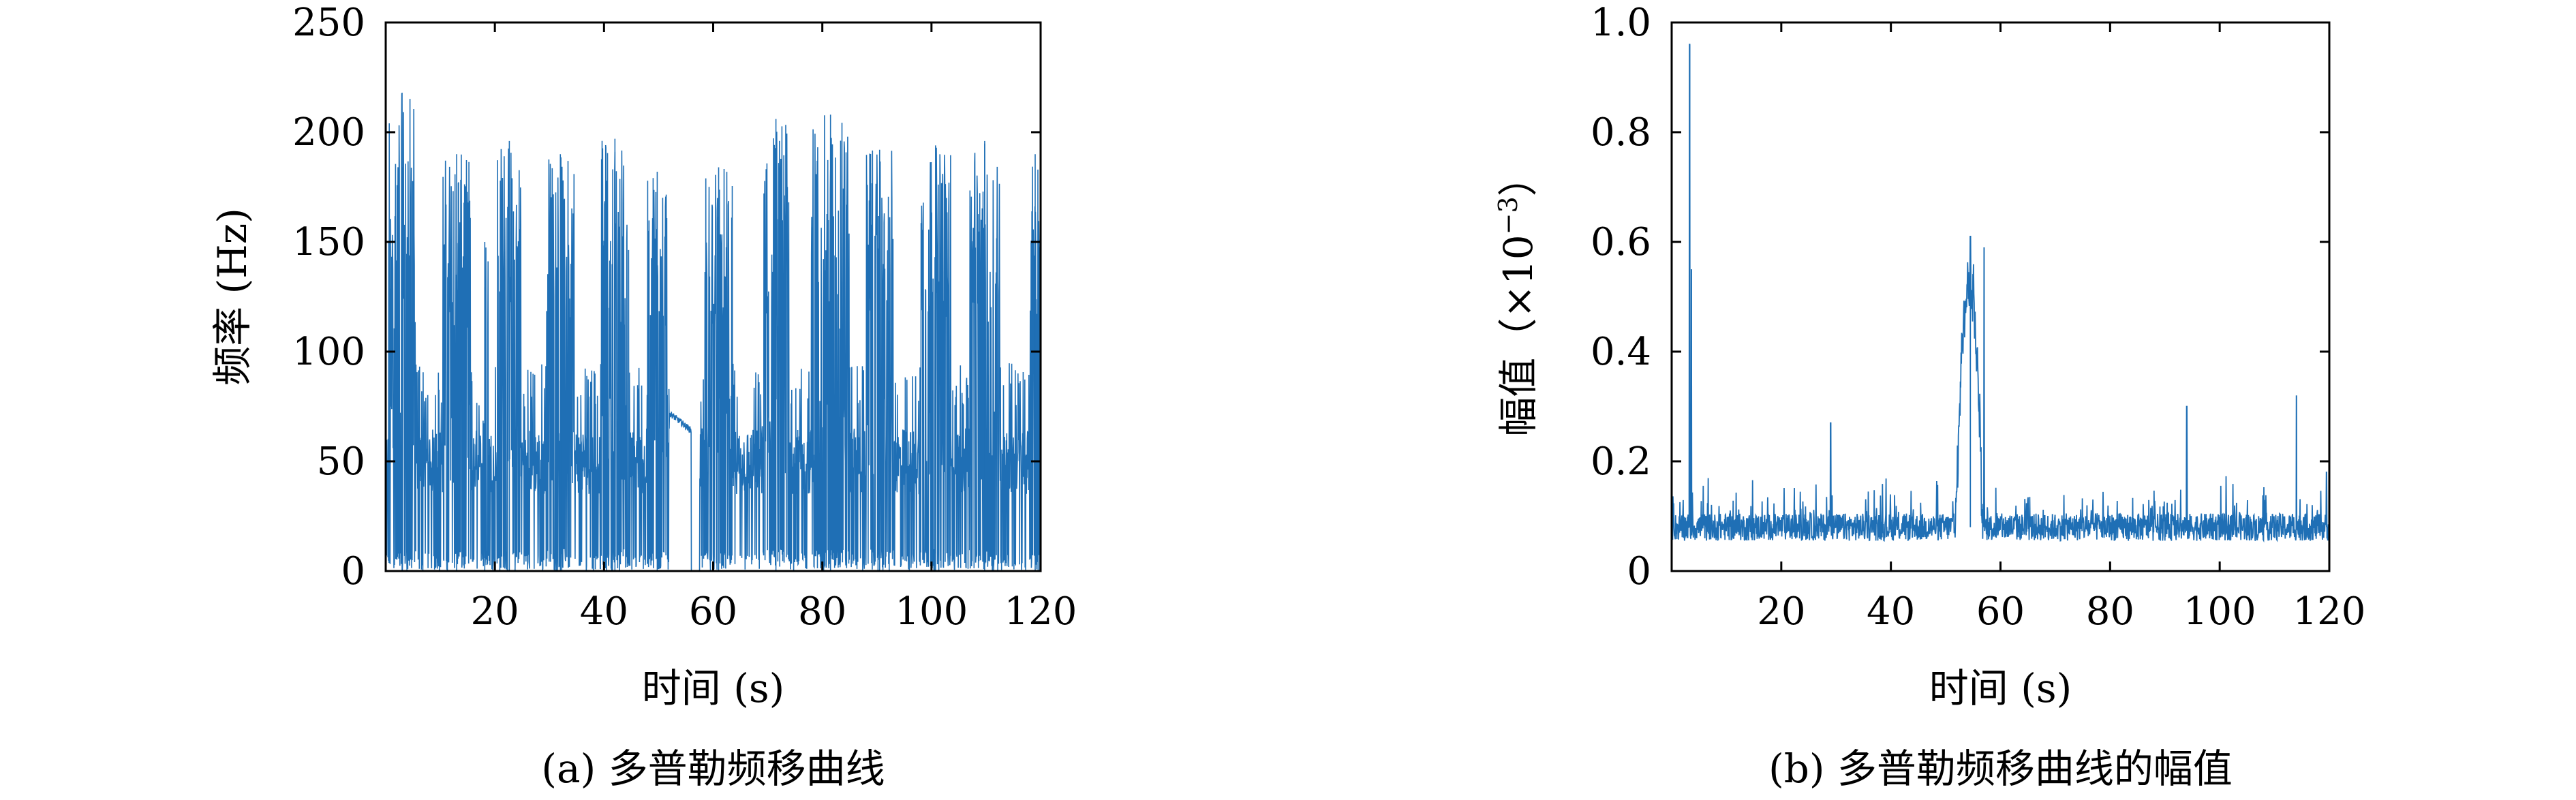  What do you see at coordinates (1621, 352) in the screenshot?
I see `b-ytick-label: 0.4` at bounding box center [1621, 352].